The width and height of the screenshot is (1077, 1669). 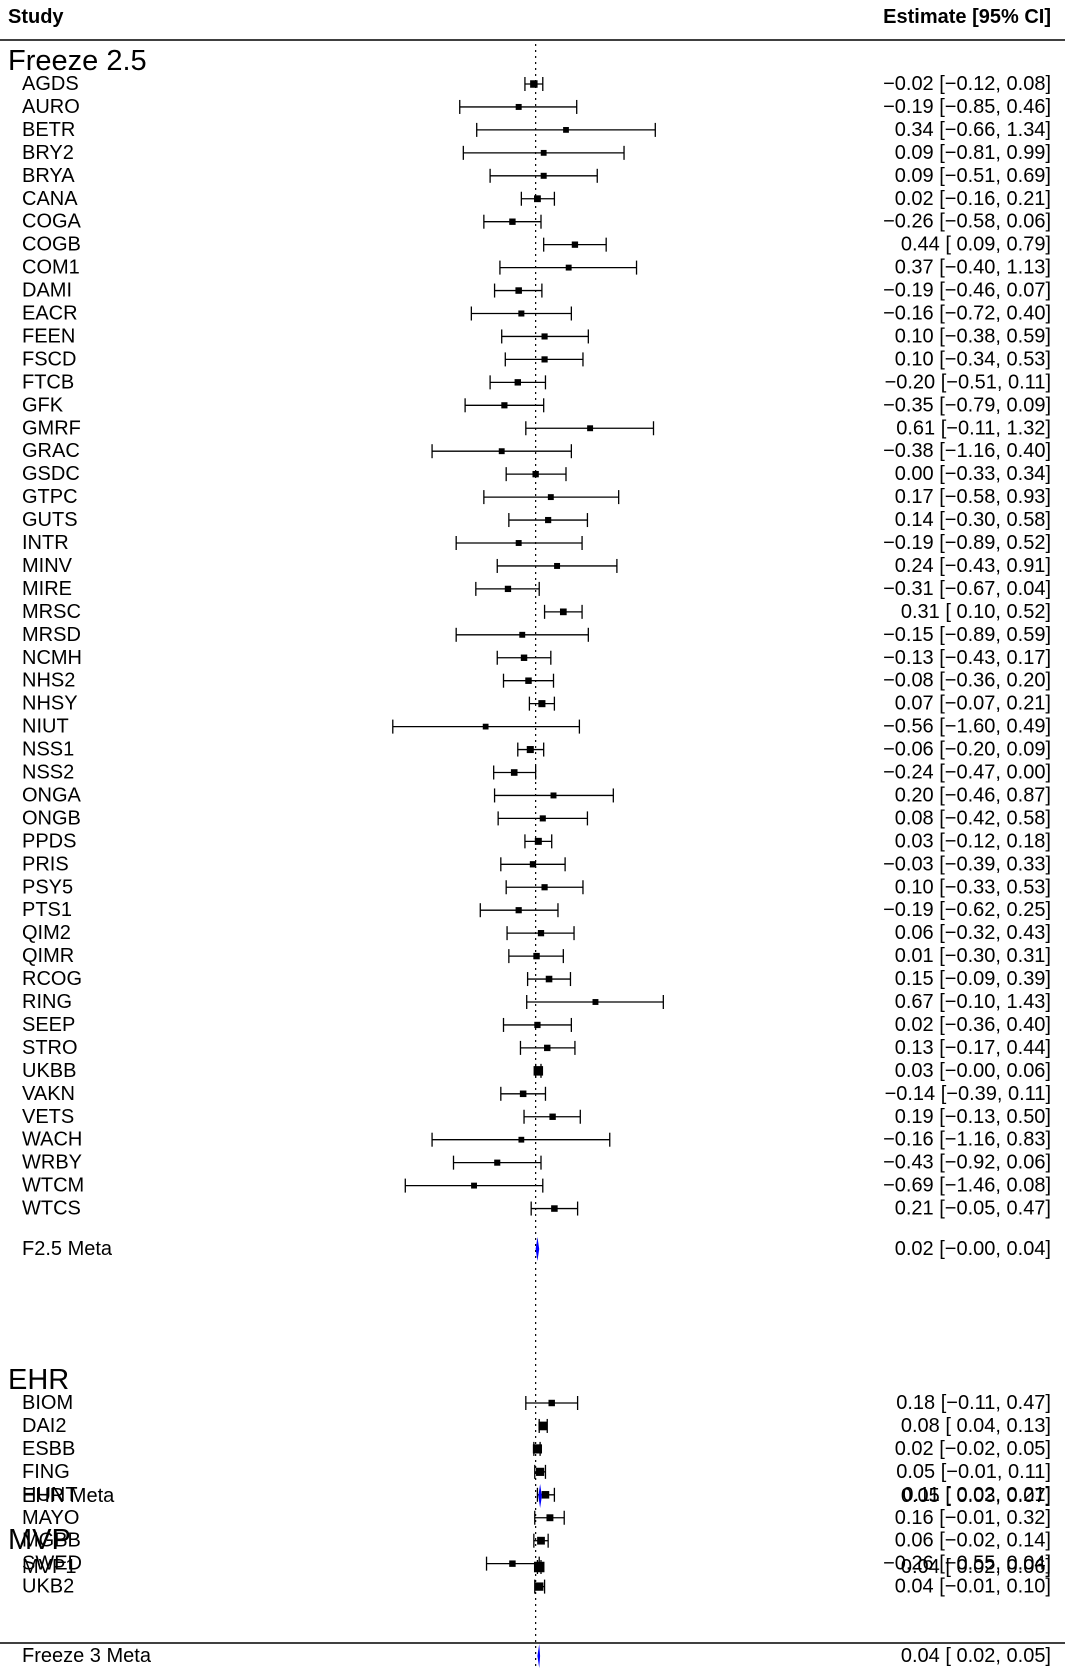 I want to click on study-estimate-label: 0.11 [ 0.02, 0.21], so click(x=976, y=1495).